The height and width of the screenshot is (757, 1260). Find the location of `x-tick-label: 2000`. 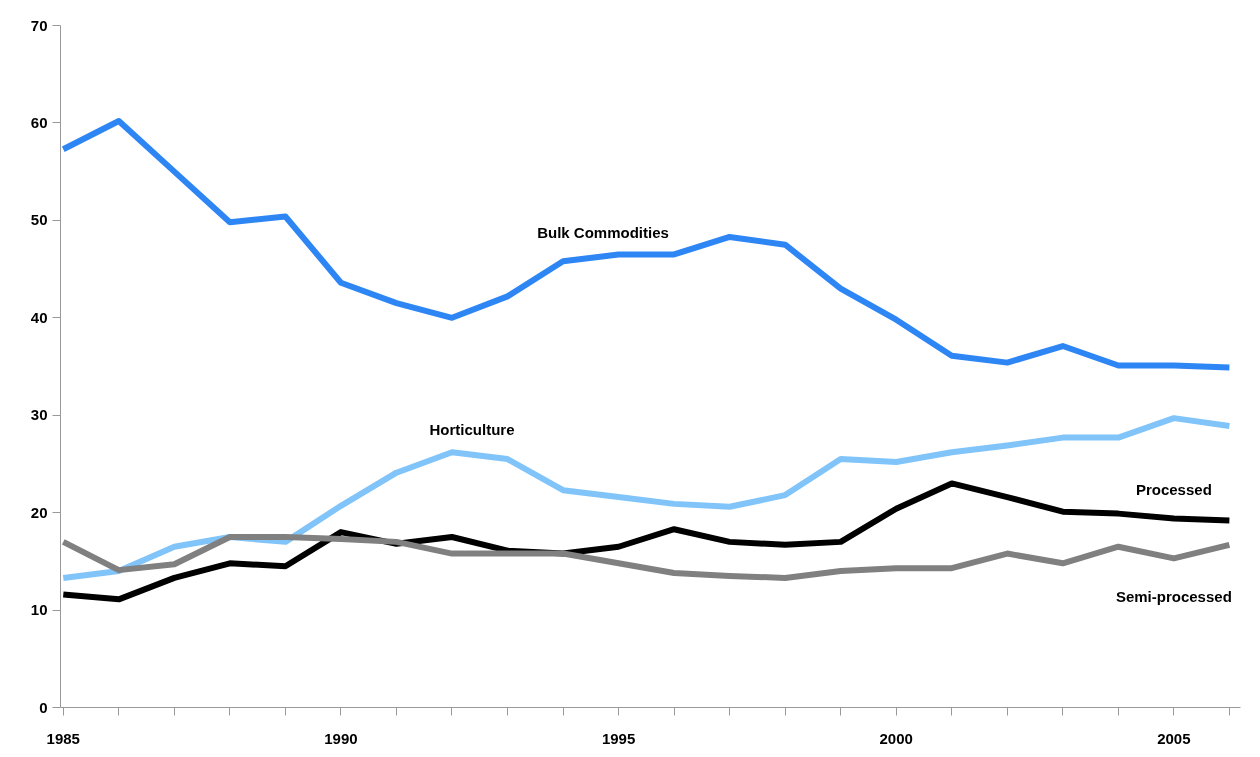

x-tick-label: 2000 is located at coordinates (896, 738).